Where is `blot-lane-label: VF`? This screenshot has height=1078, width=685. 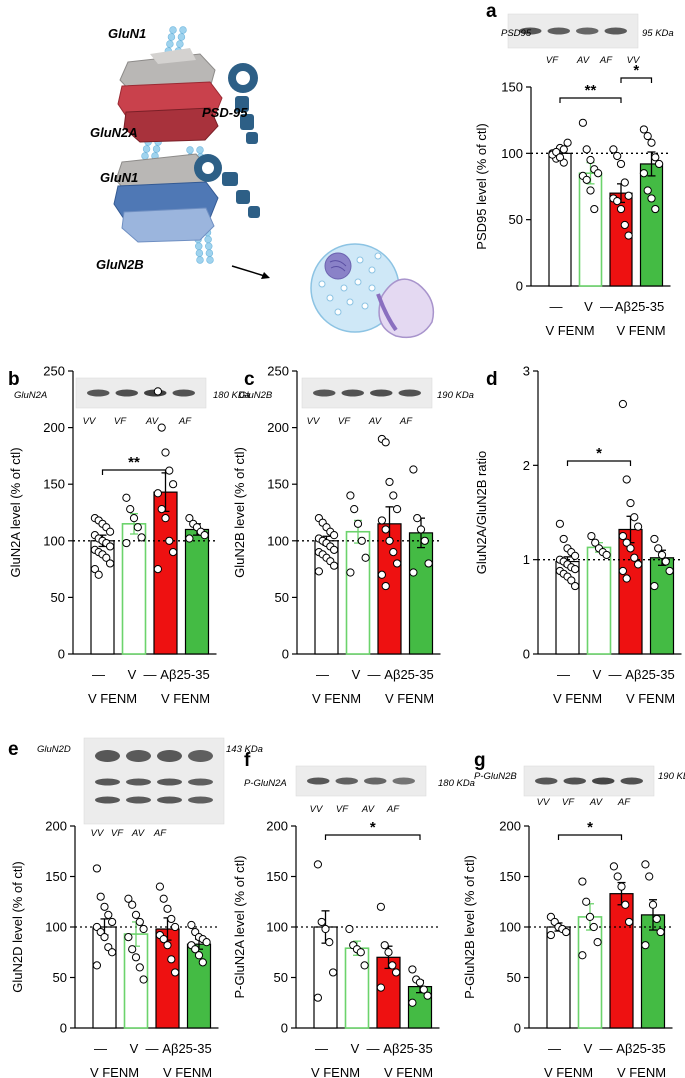
blot-lane-label: VF is located at coordinates (120, 421).